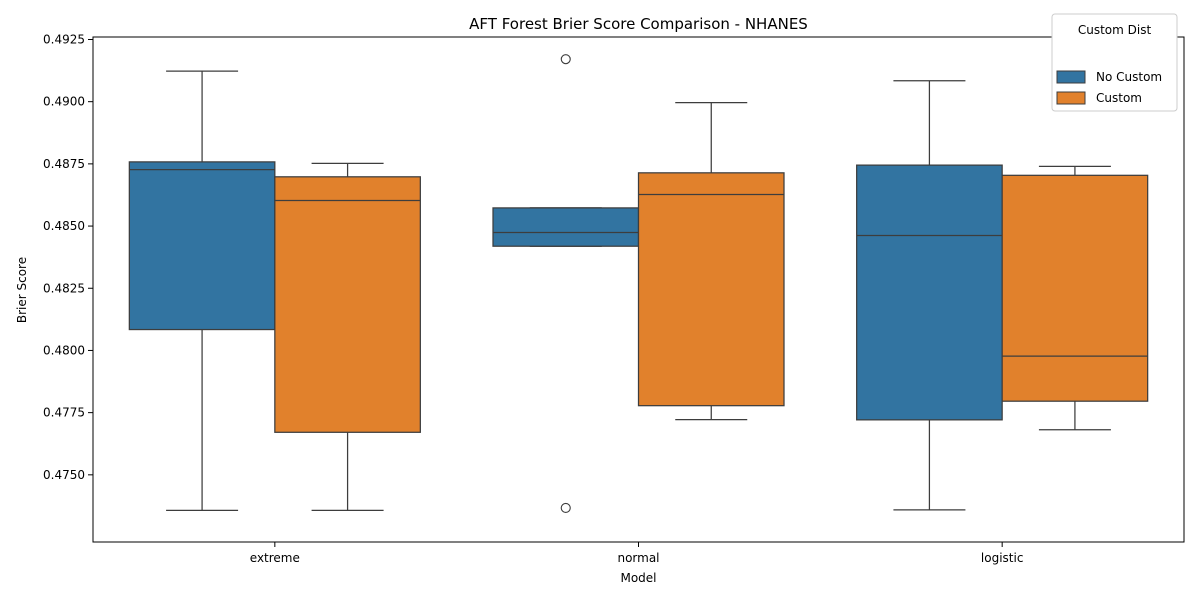 The image size is (1200, 600). I want to click on y-tick-label: 0.4800, so click(64, 350).